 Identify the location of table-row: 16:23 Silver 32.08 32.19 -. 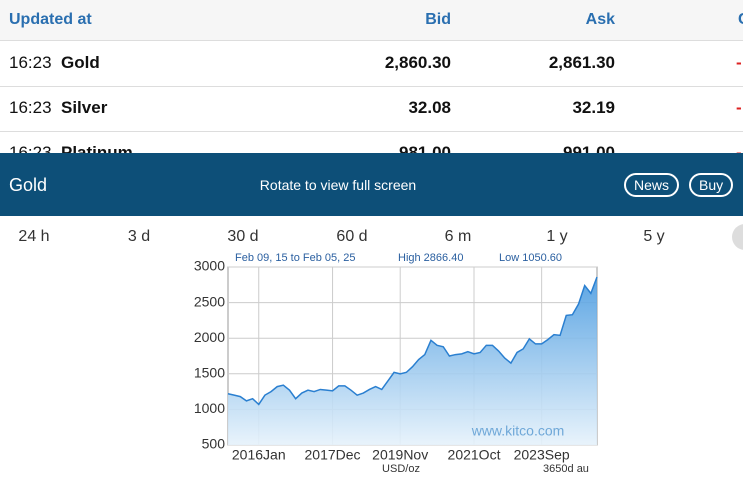
(371, 109).